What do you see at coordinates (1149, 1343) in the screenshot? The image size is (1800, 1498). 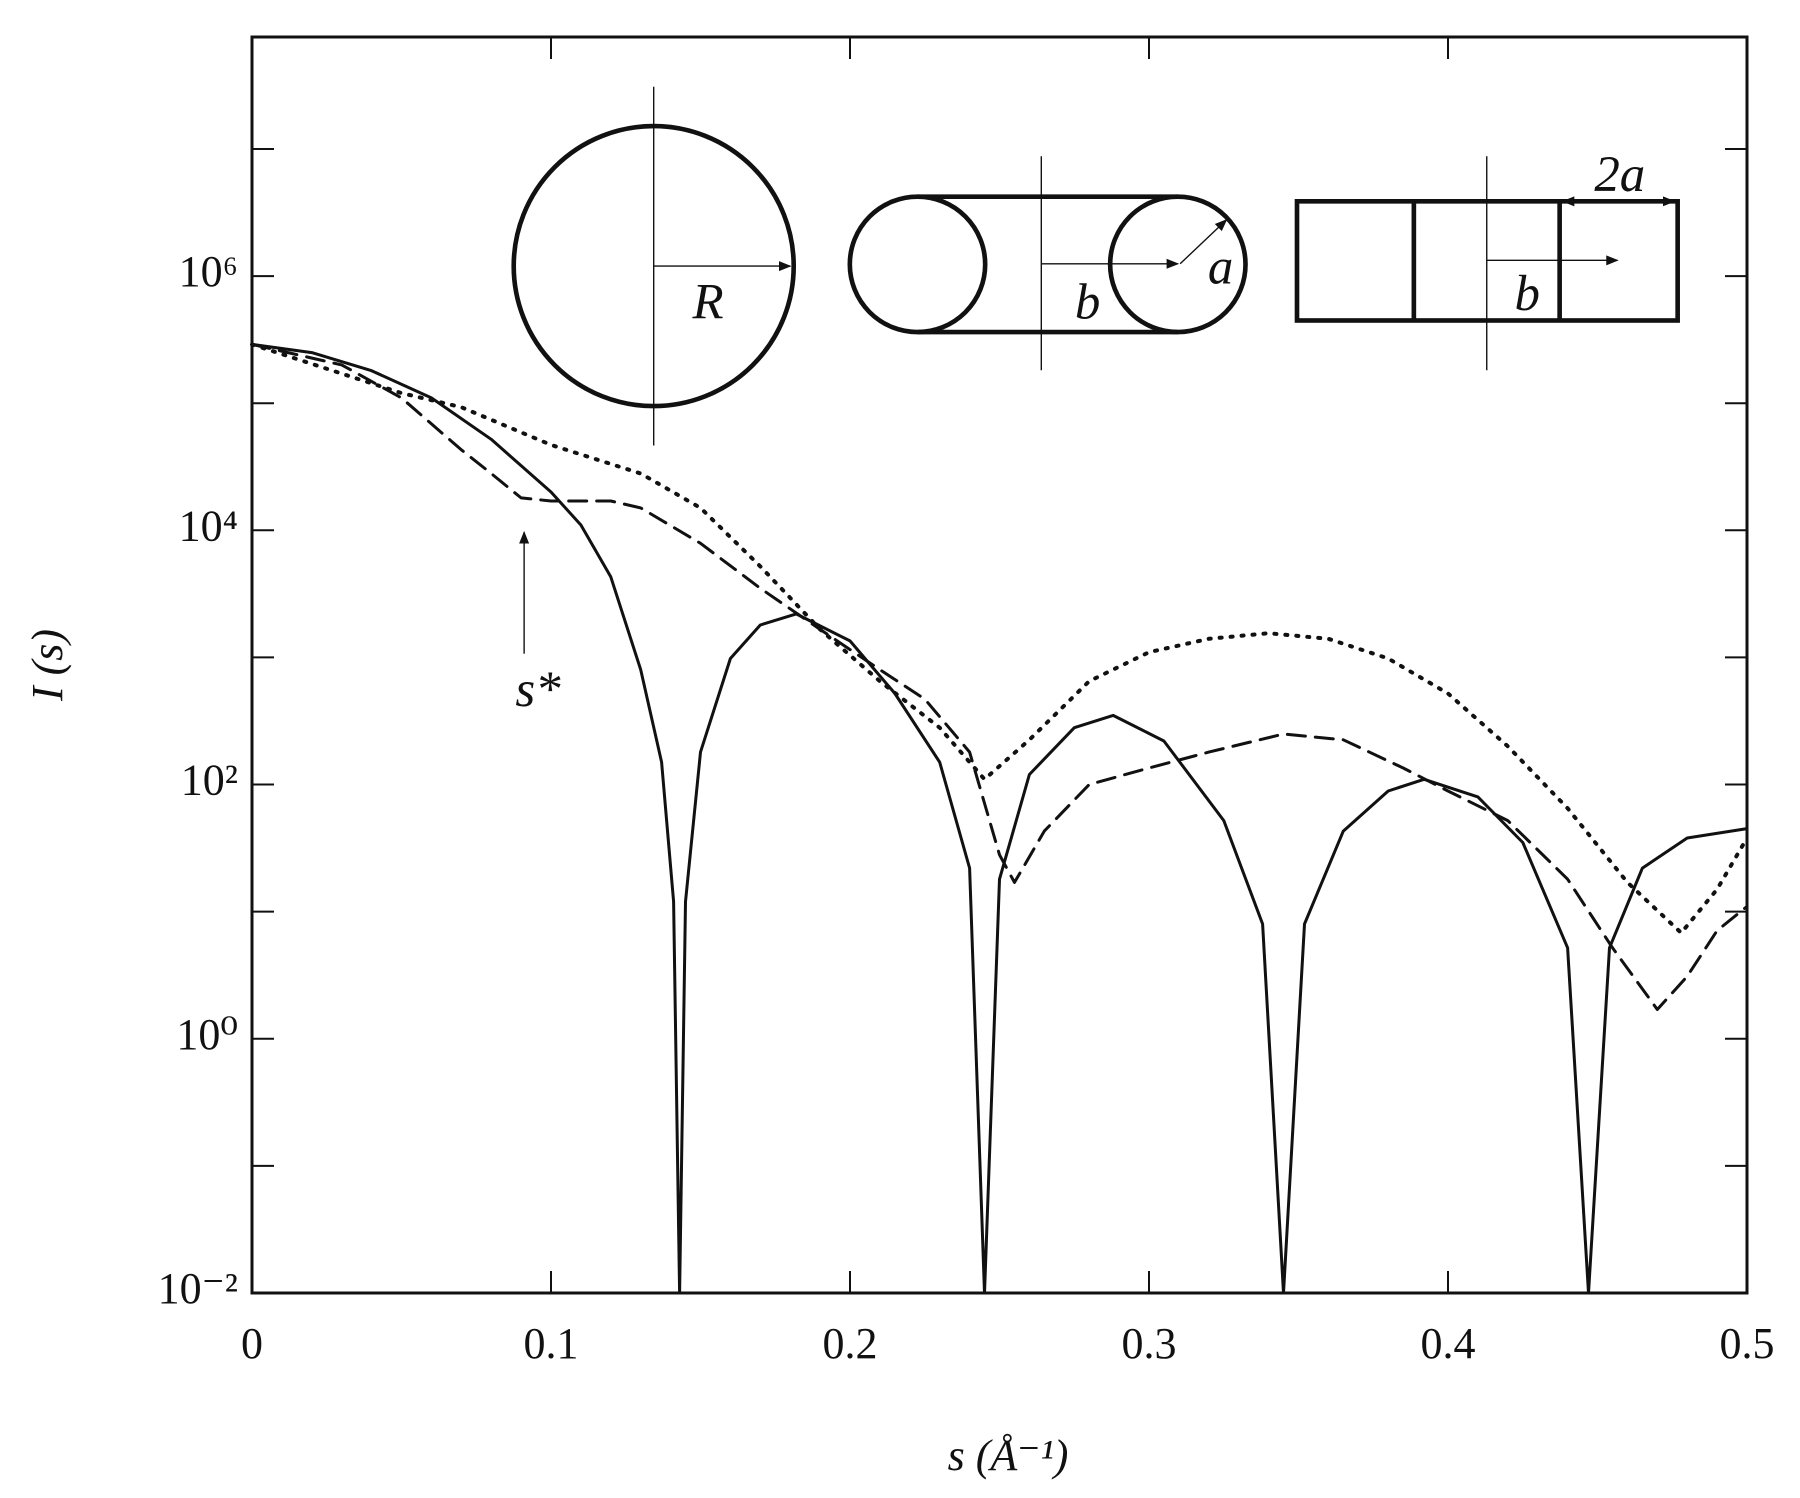 I see `x-tick-label: 0.3` at bounding box center [1149, 1343].